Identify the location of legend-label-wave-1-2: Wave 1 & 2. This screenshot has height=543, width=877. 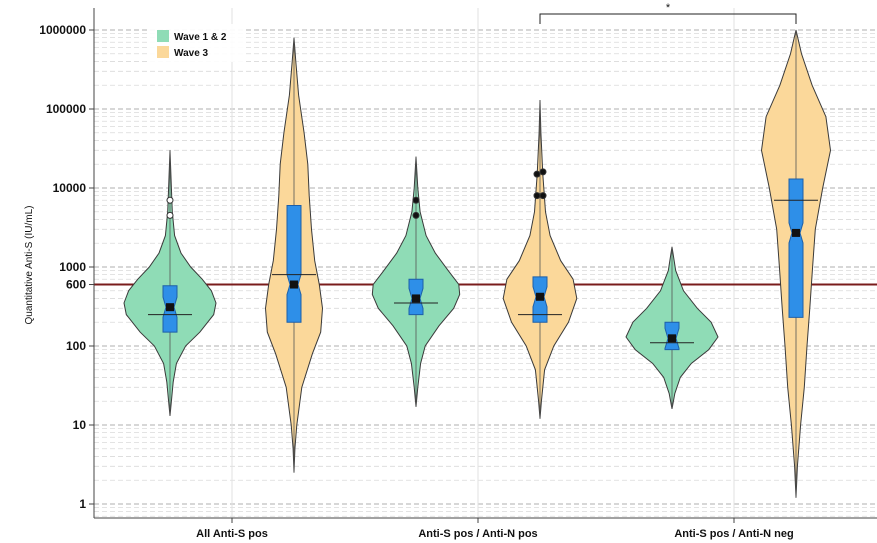
(200, 37).